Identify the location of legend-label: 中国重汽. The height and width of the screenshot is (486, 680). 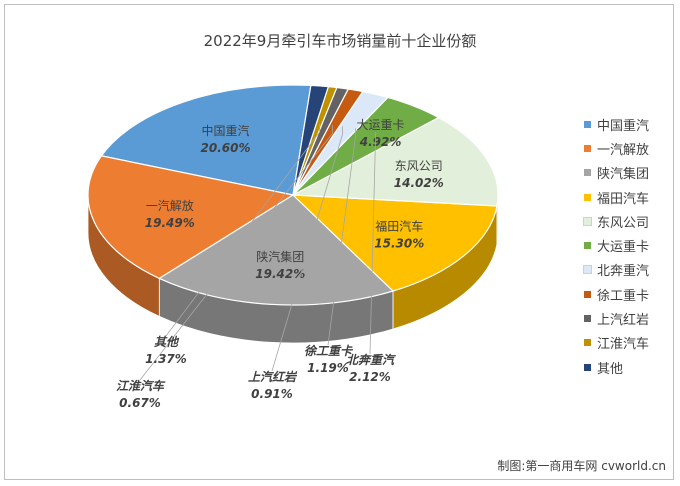
(623, 126).